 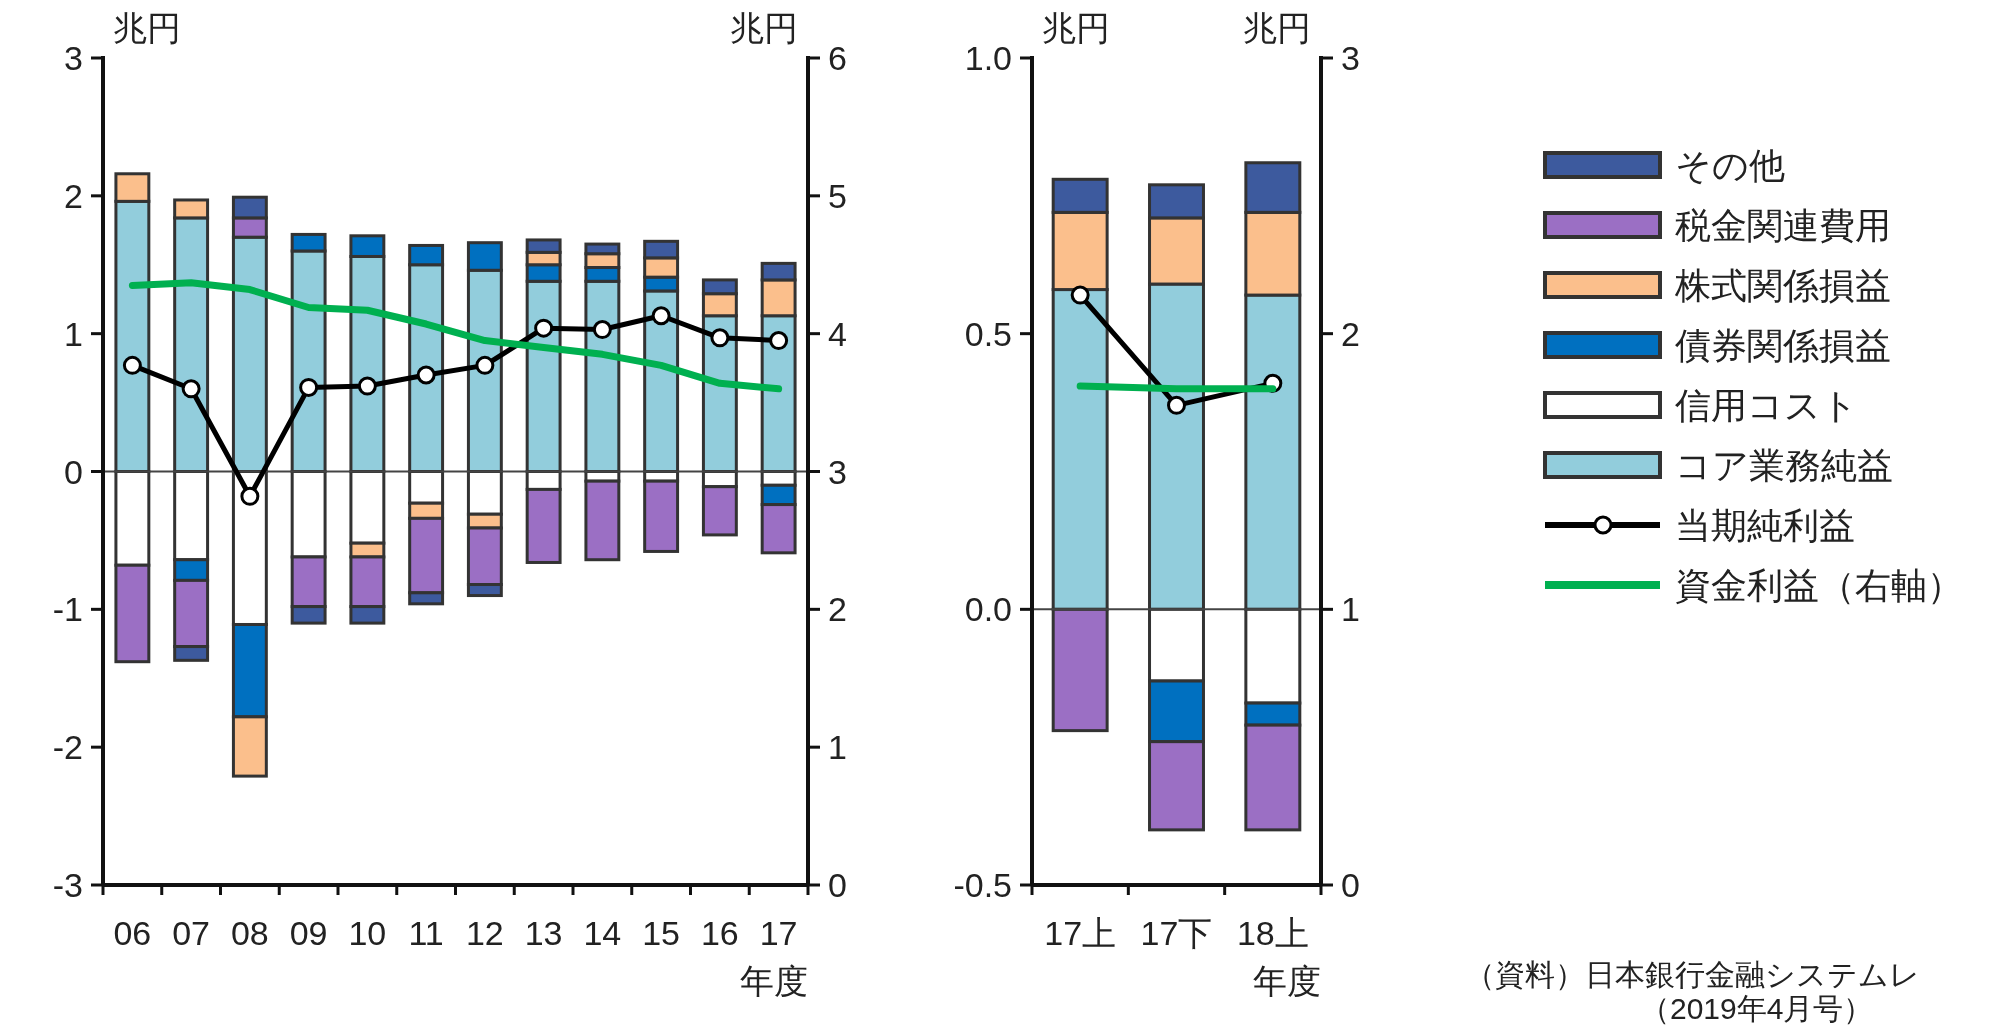 I want to click on legend-label: 当期純利益, so click(x=1765, y=525).